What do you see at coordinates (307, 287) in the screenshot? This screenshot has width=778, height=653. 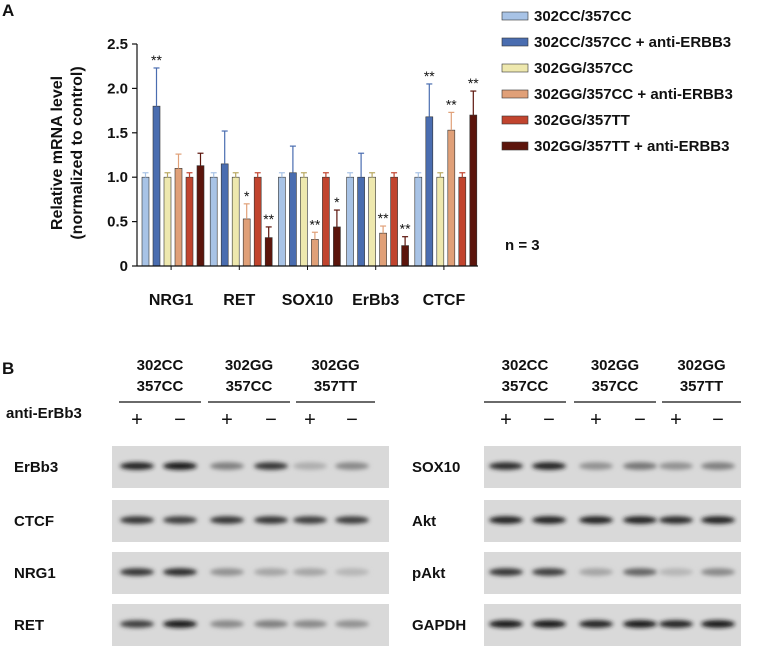 I see `x-axis: NRG1 RET SOX10 ErBb3 CTCF` at bounding box center [307, 287].